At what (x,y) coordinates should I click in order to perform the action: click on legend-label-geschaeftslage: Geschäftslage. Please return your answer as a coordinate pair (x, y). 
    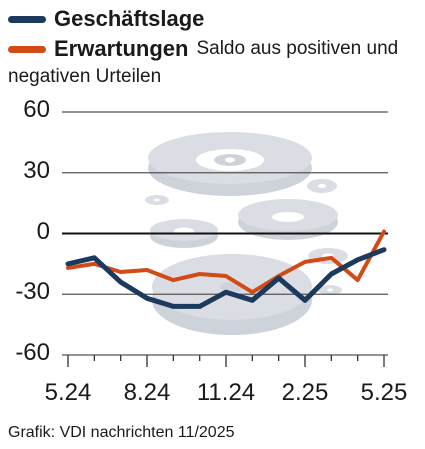
    Looking at the image, I should click on (129, 18).